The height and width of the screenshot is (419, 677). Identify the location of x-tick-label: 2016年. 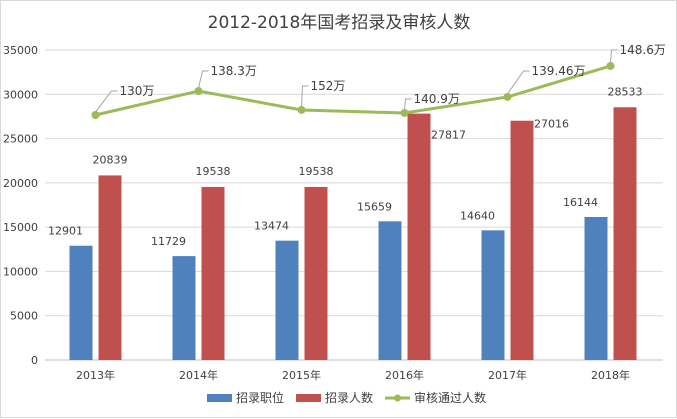
(404, 375).